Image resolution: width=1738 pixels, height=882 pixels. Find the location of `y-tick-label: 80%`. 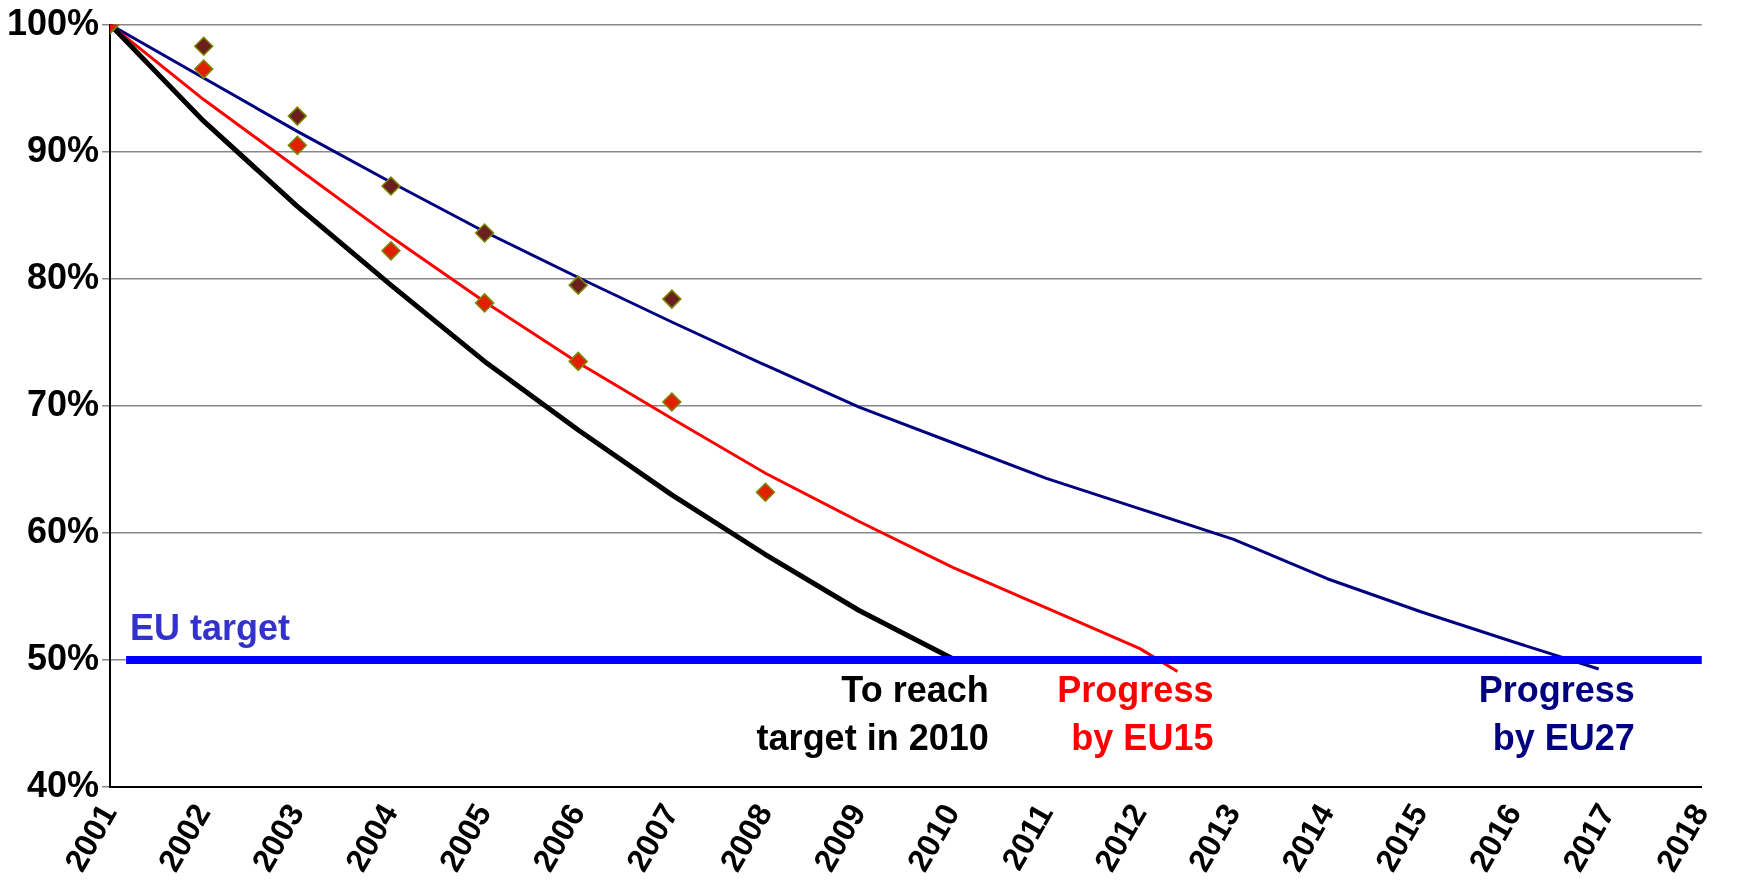

y-tick-label: 80% is located at coordinates (63, 276).